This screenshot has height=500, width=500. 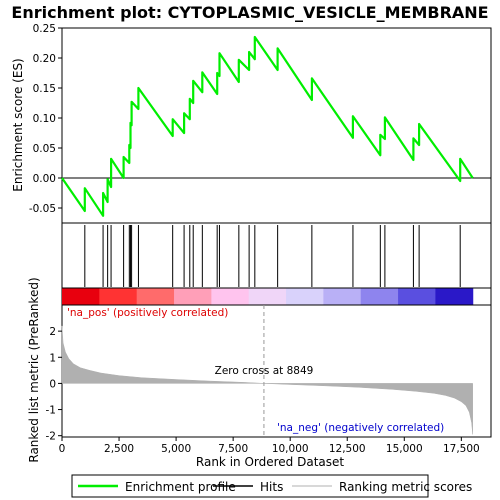 What do you see at coordinates (290, 449) in the screenshot?
I see `rank-x-tick-label: 10,000` at bounding box center [290, 449].